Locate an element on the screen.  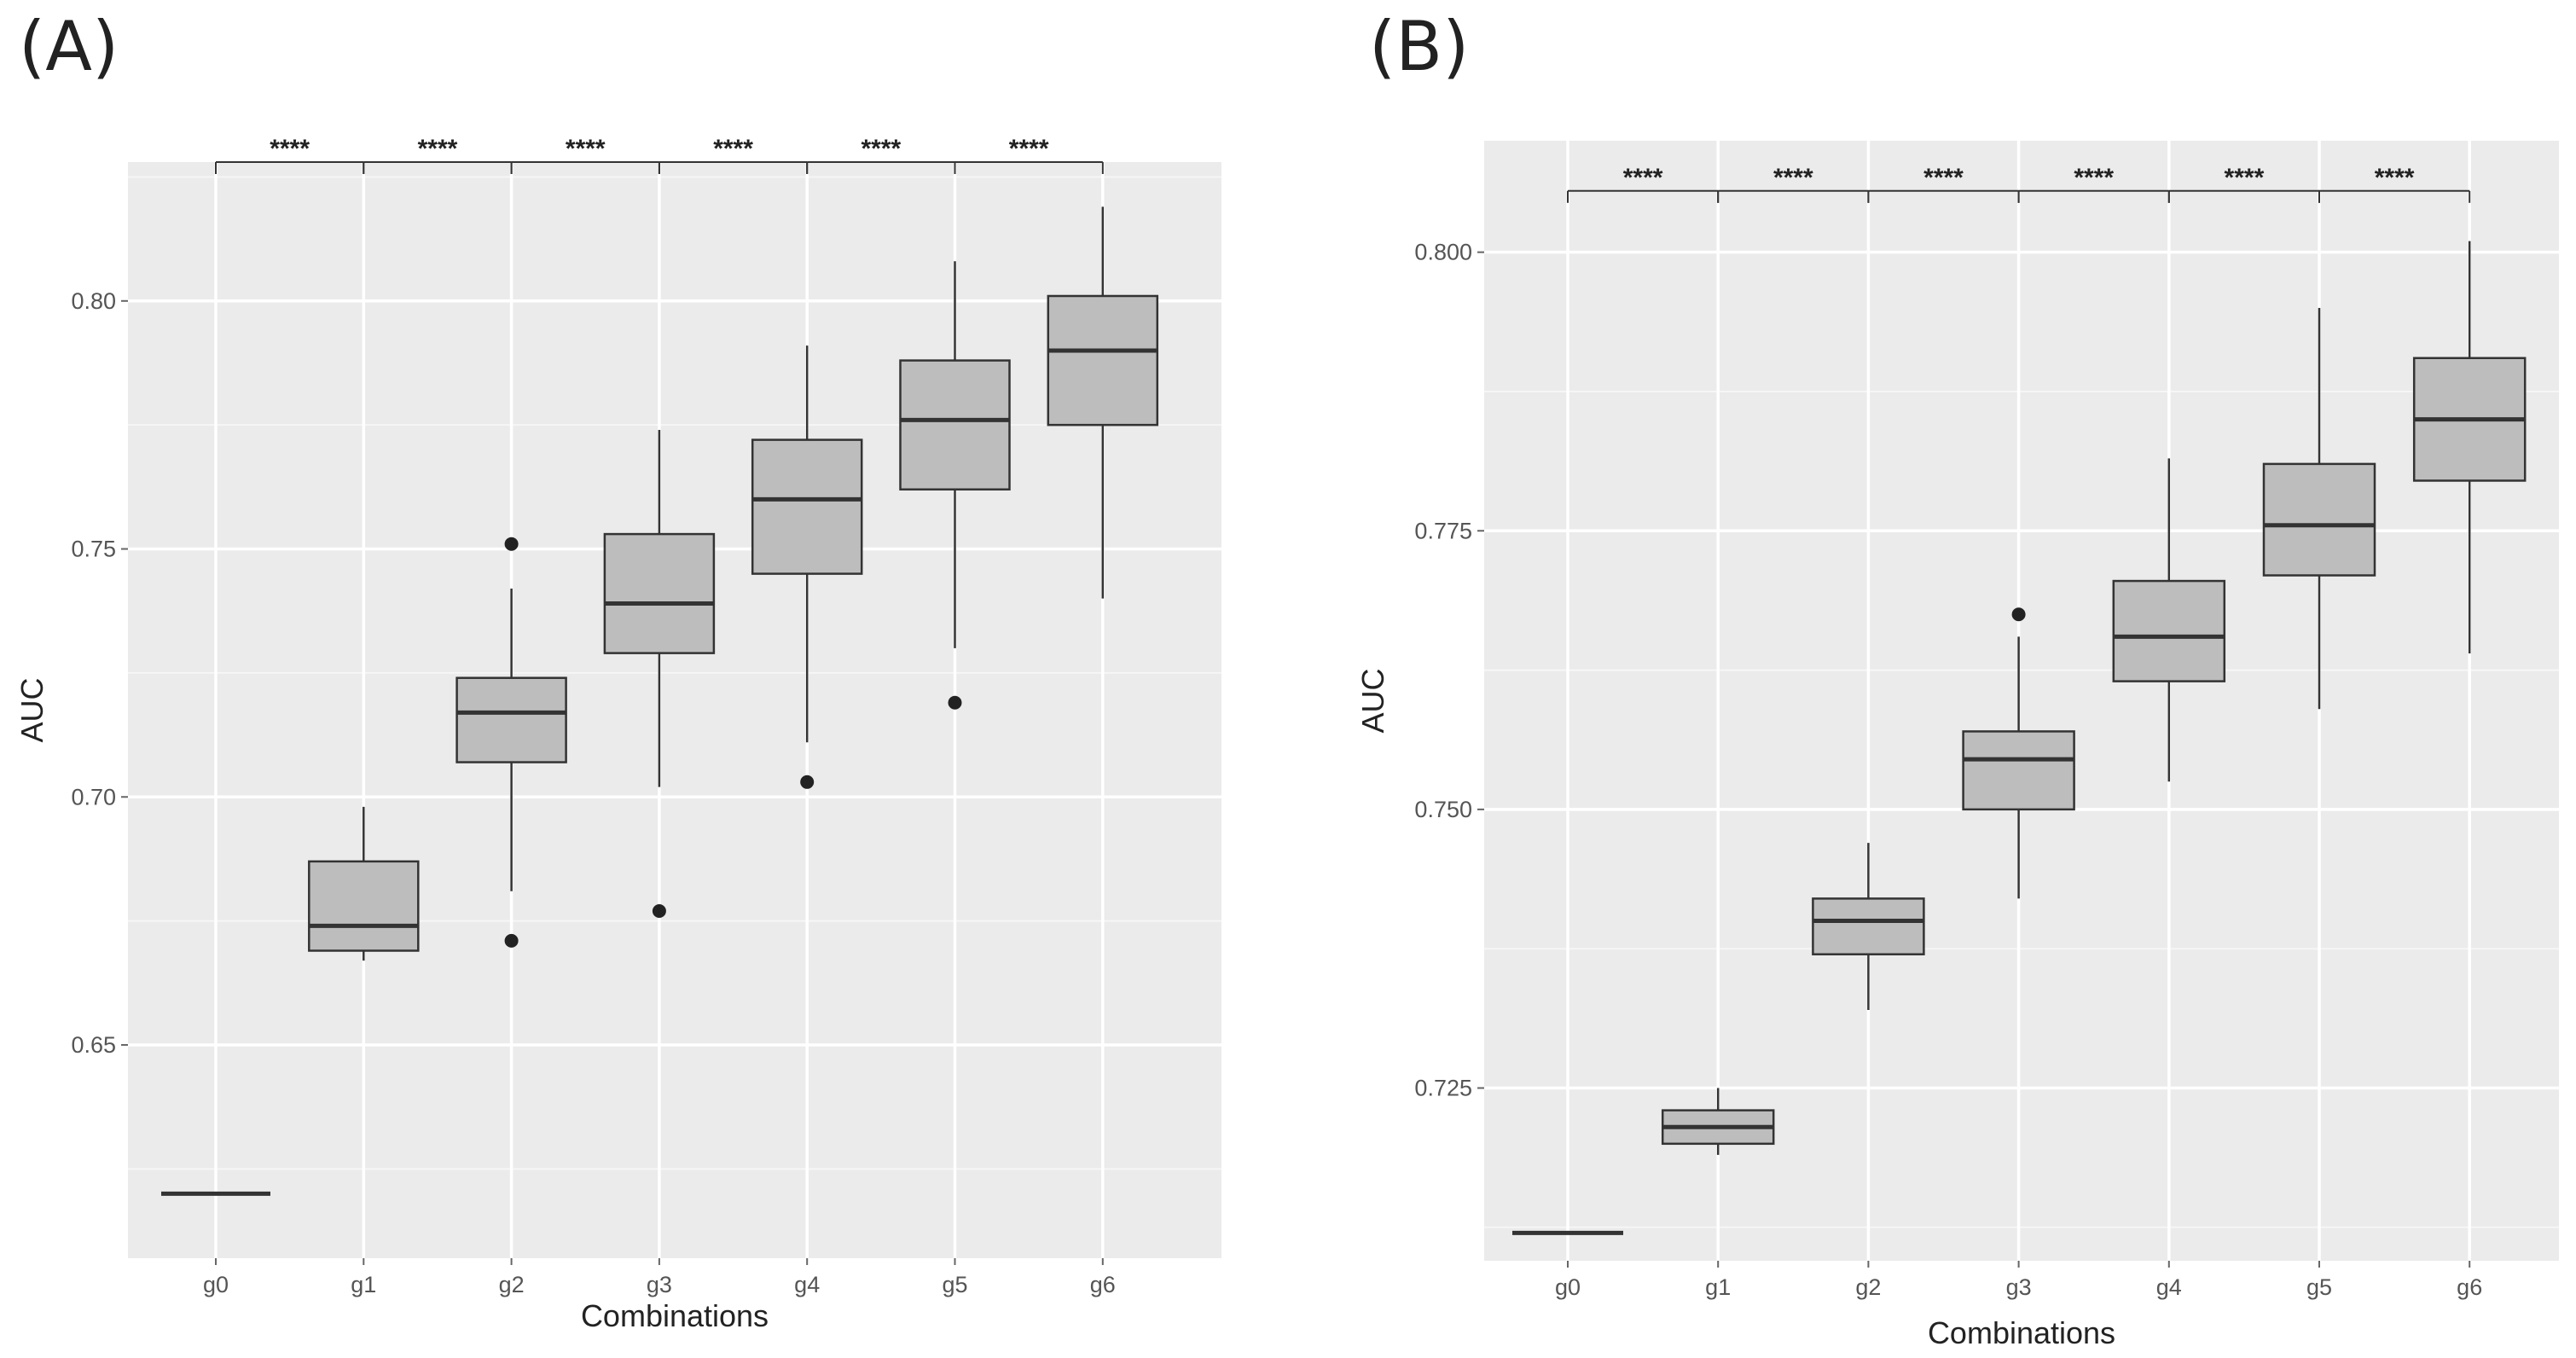
y-tick-label-a: 0.75 is located at coordinates (93, 549).